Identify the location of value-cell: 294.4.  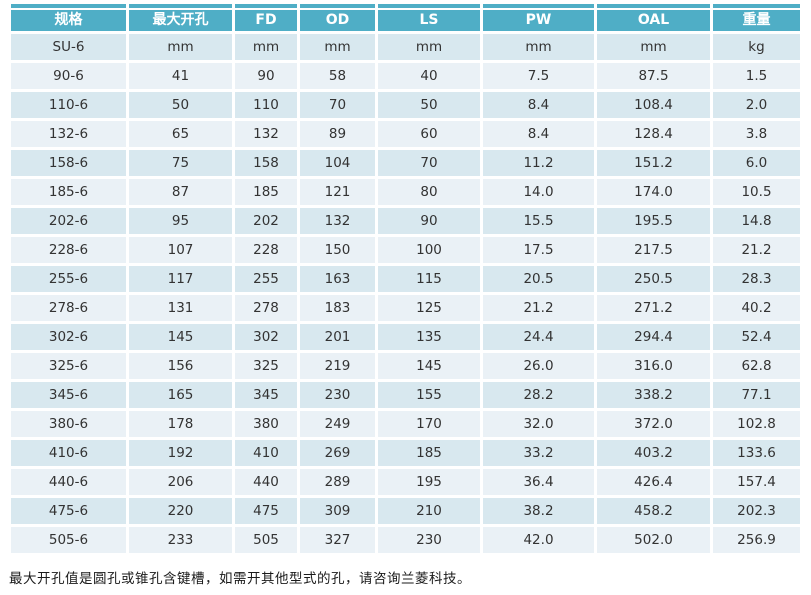
(653, 337).